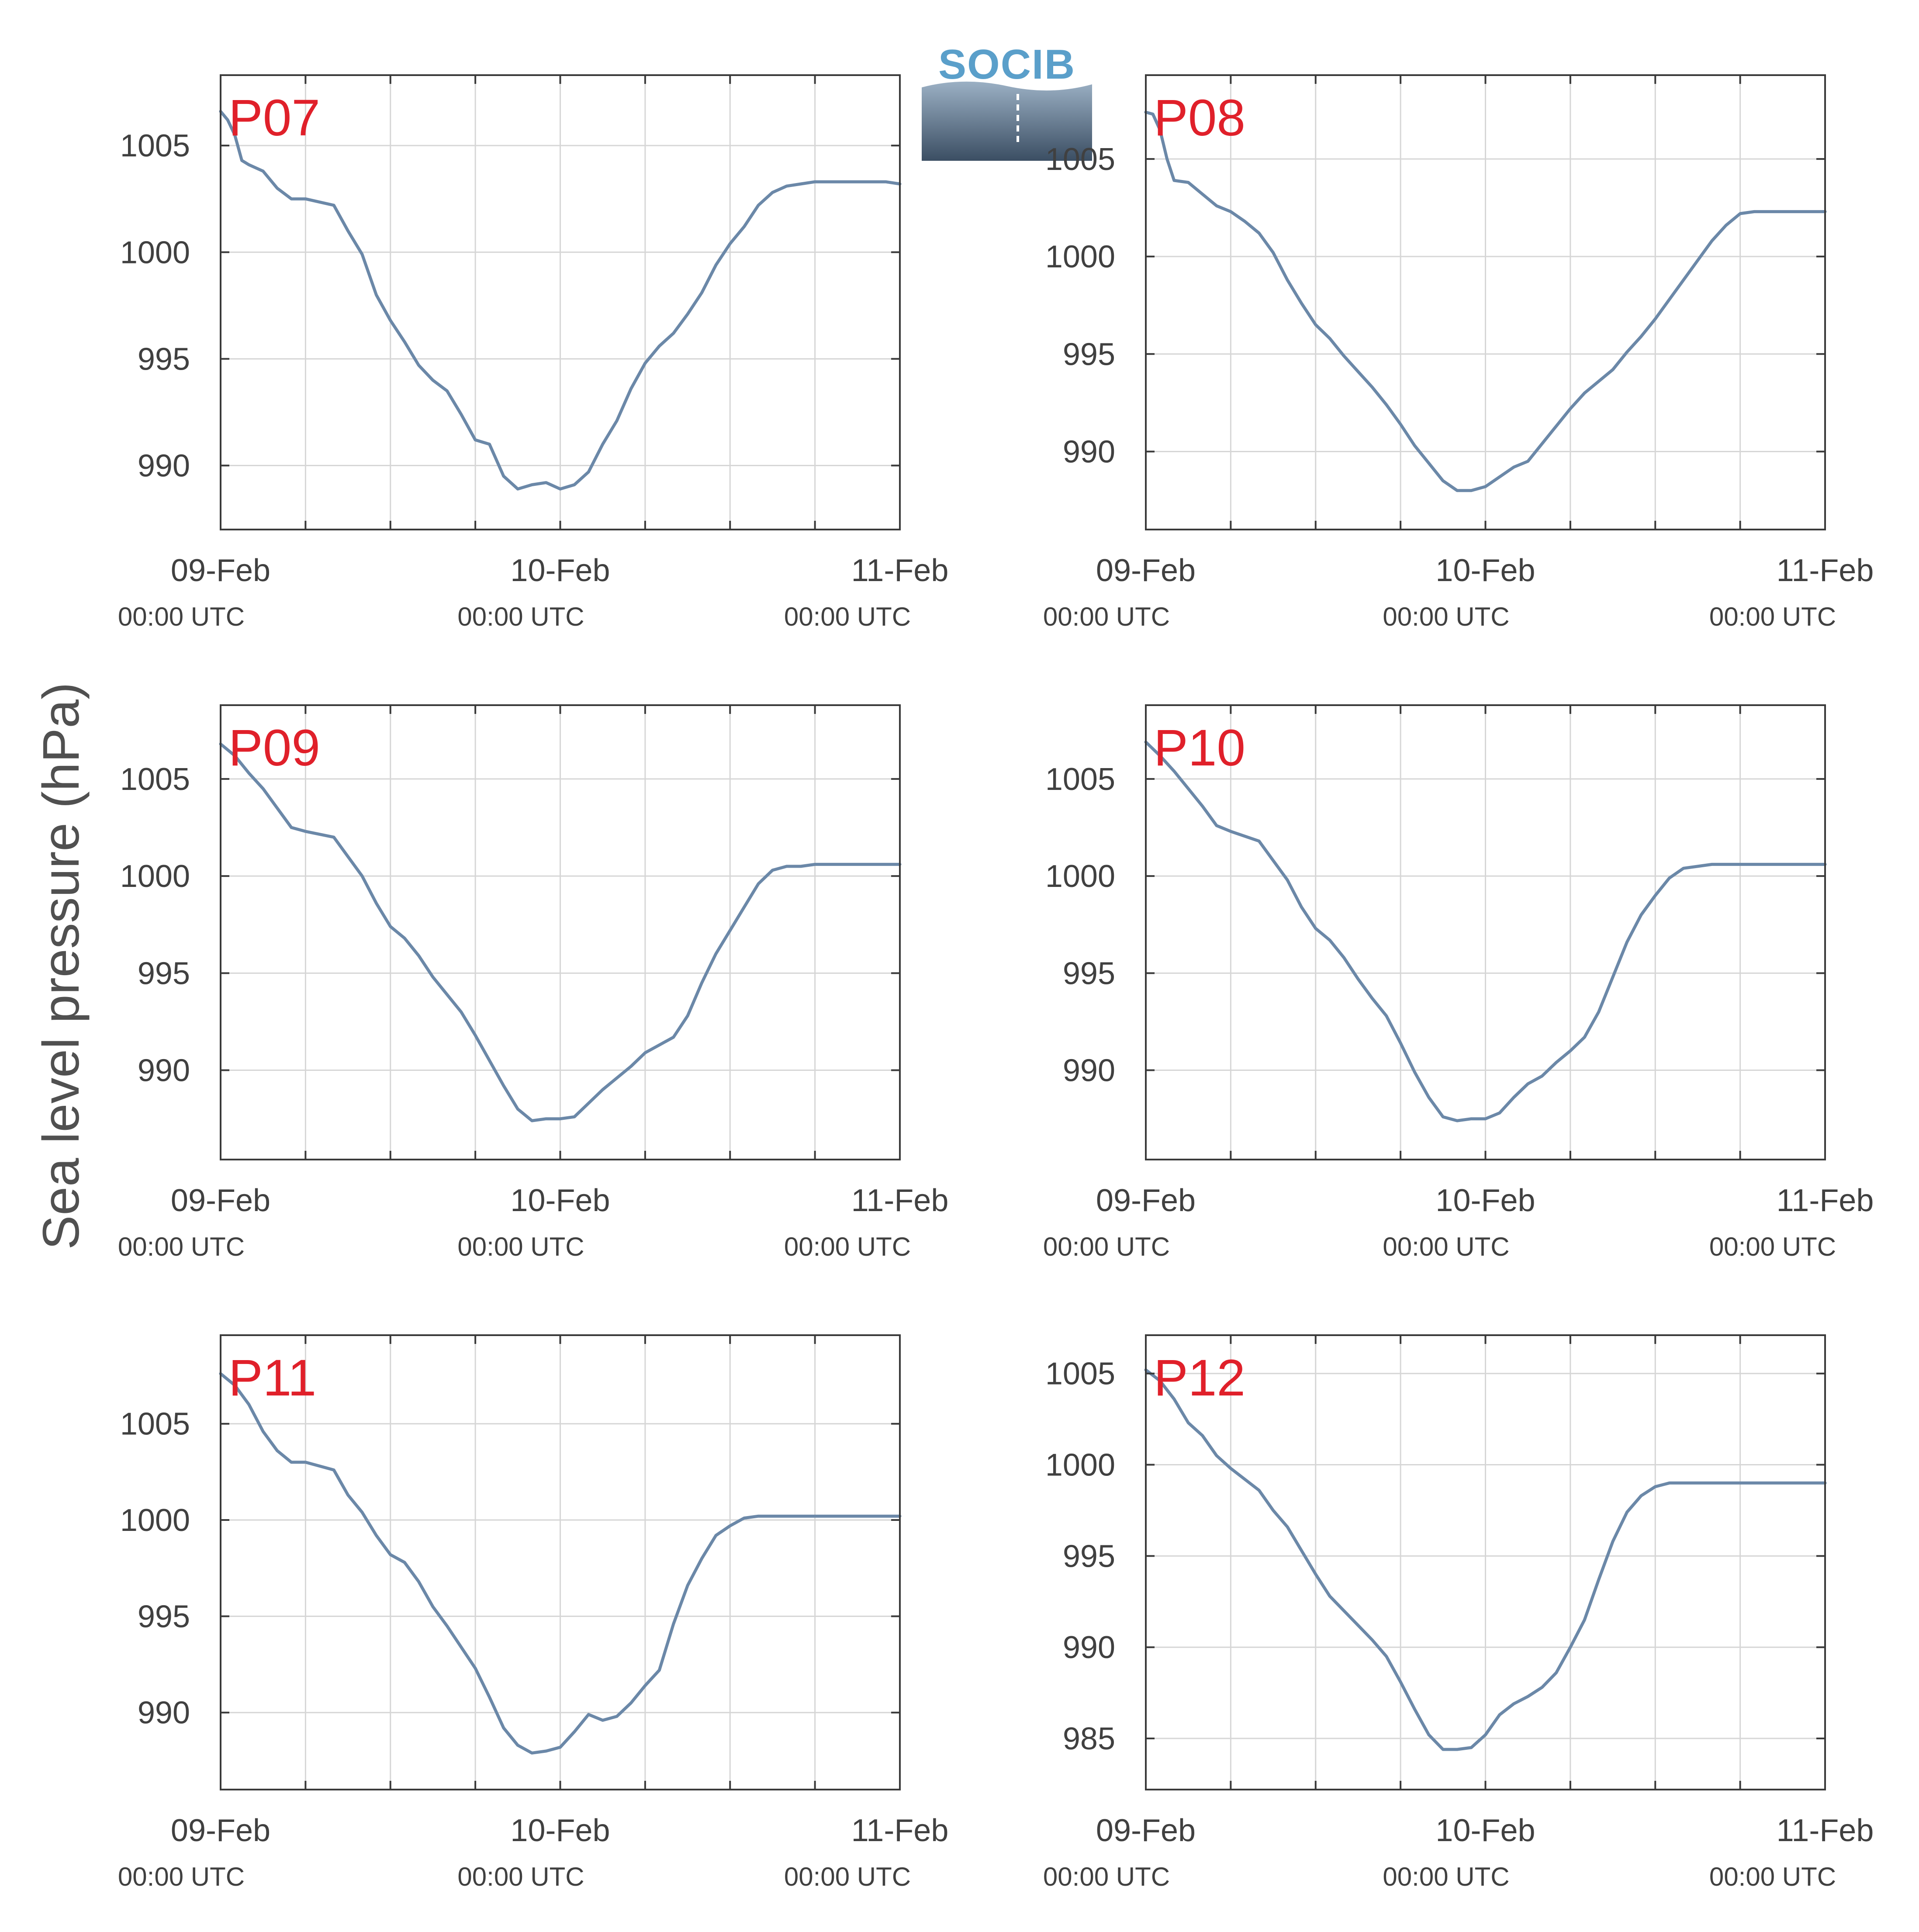  Describe the element at coordinates (61, 966) in the screenshot. I see `y-axis-label: Sea level pressure (hPa)` at that location.